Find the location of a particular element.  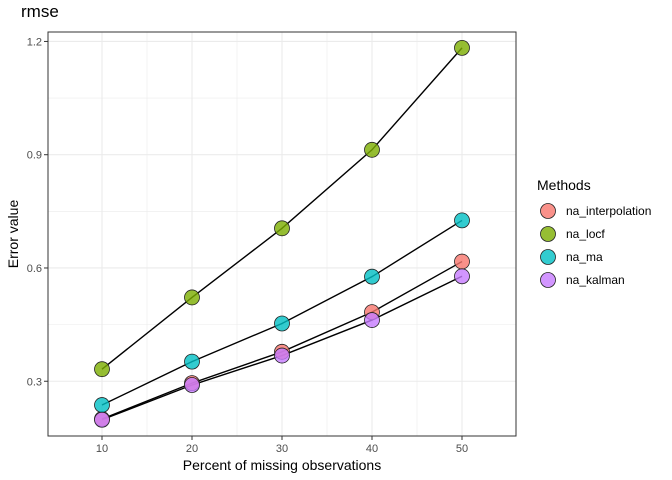

x-tick-label: 50 is located at coordinates (462, 449).